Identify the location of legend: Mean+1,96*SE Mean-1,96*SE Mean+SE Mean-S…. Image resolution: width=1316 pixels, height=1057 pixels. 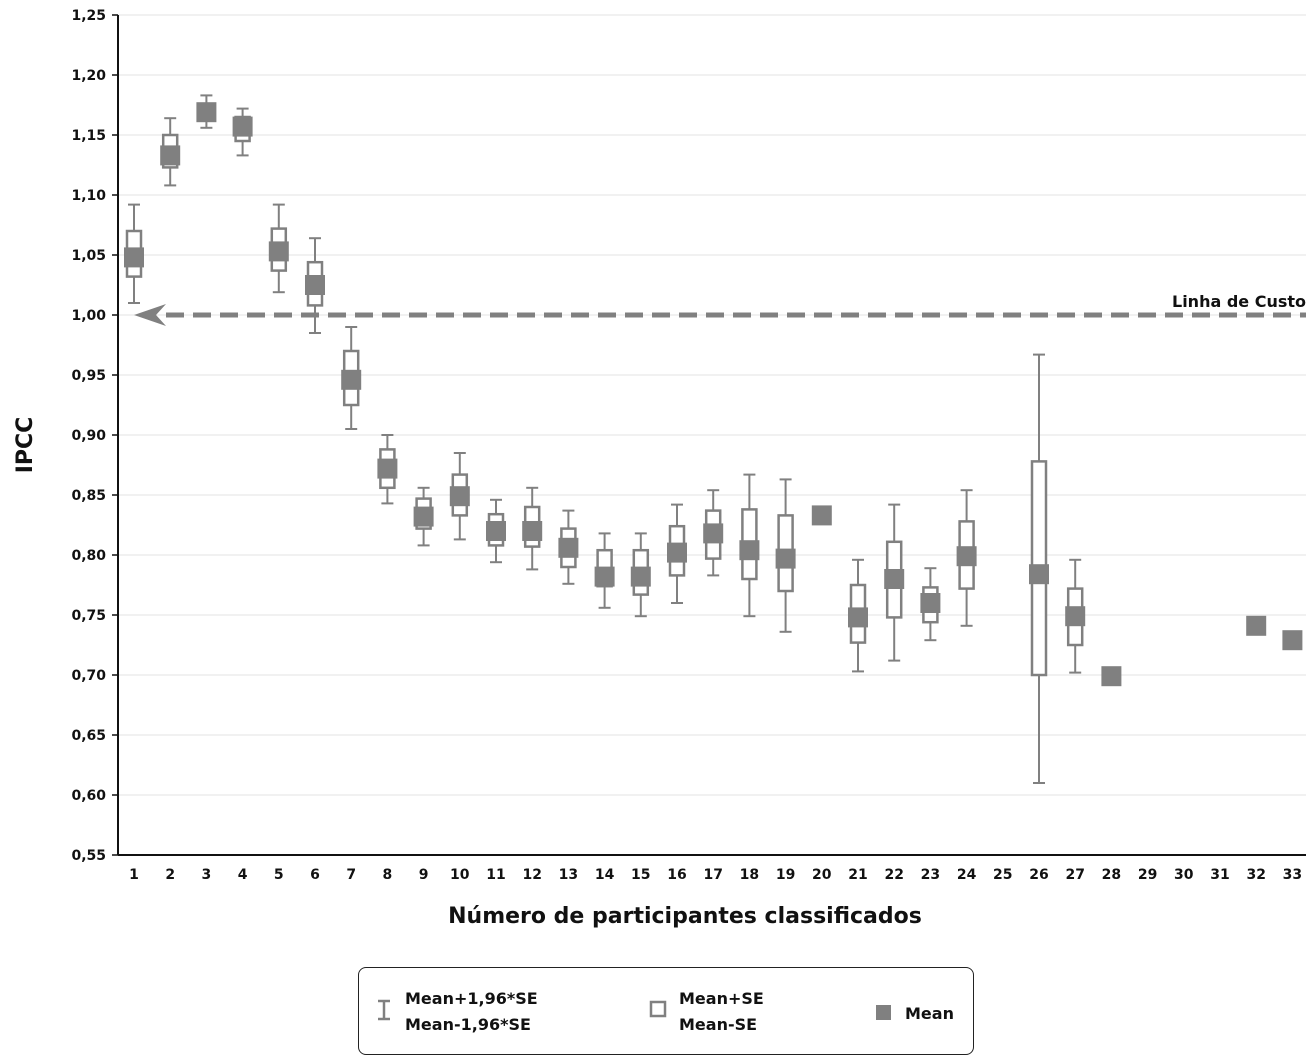
(666, 1011).